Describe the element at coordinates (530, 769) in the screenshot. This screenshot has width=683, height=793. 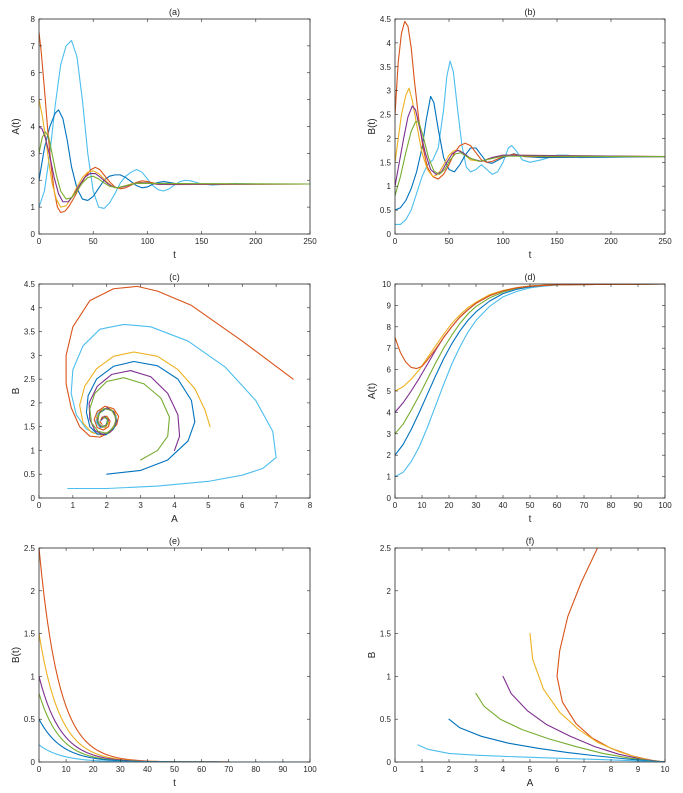
I see `x-tick-label: 5` at that location.